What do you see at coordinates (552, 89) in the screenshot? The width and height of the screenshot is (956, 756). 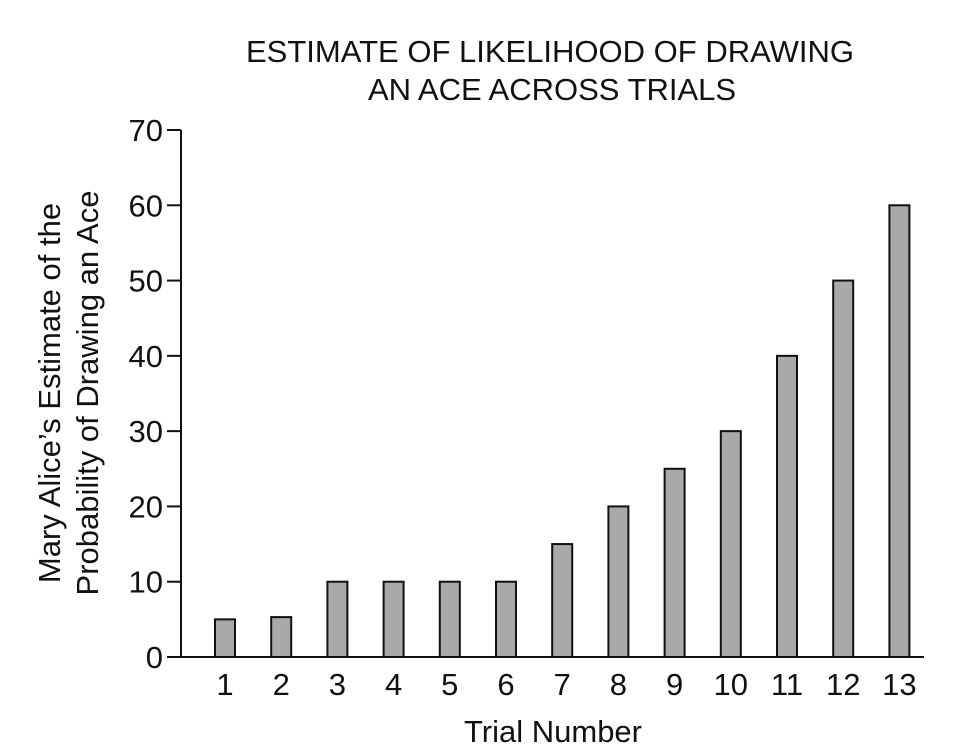 I see `chart-title-line-2: AN ACE ACROSS TRIALS` at bounding box center [552, 89].